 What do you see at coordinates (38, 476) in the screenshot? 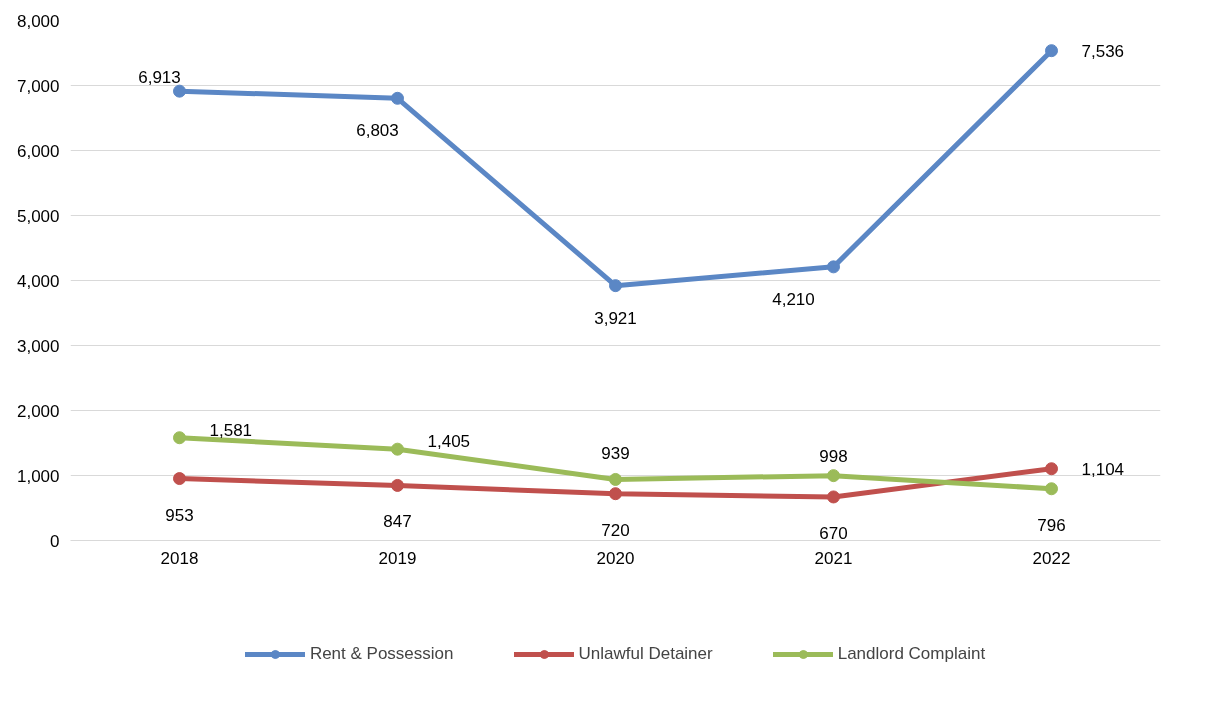
I see `y-tick-label: 1,000` at bounding box center [38, 476].